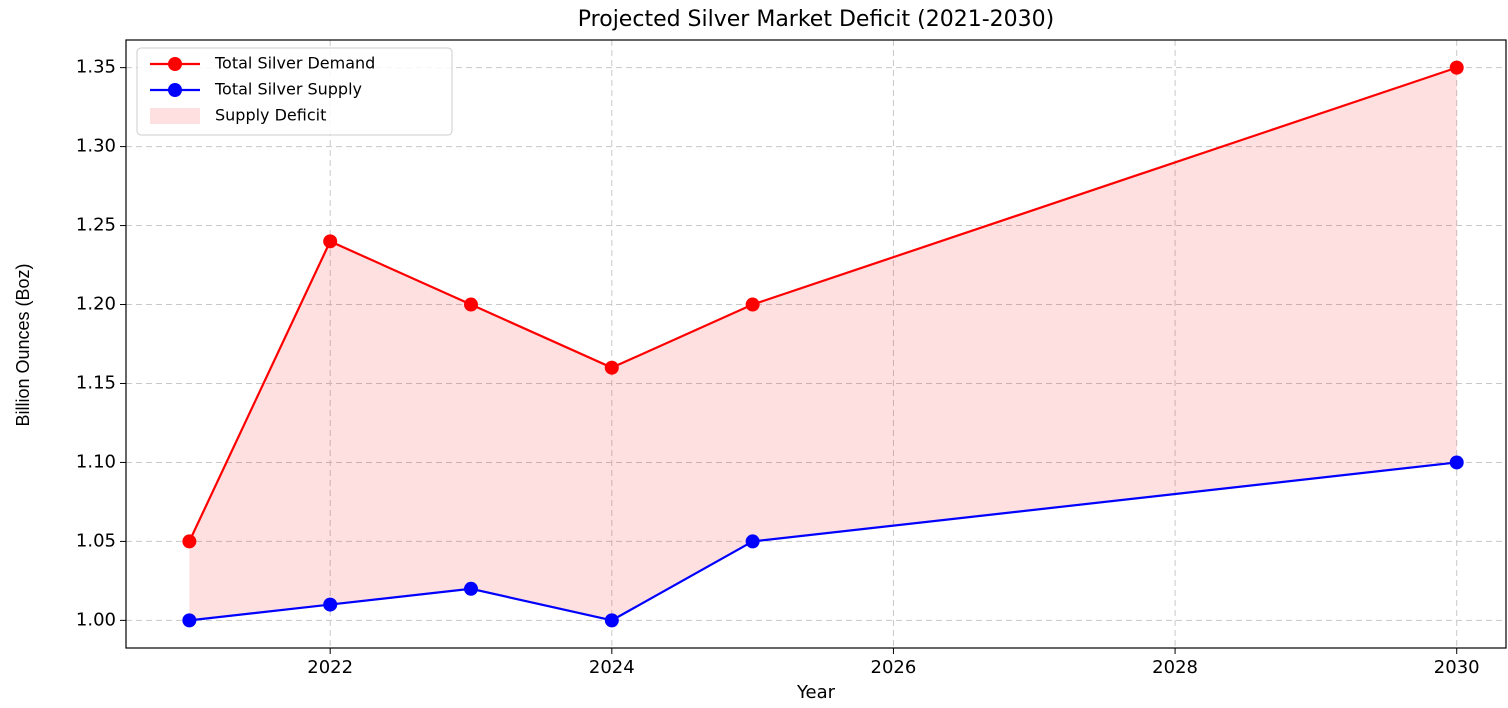 Image resolution: width=1508 pixels, height=708 pixels. I want to click on legend-label: Supply Deficit, so click(270, 115).